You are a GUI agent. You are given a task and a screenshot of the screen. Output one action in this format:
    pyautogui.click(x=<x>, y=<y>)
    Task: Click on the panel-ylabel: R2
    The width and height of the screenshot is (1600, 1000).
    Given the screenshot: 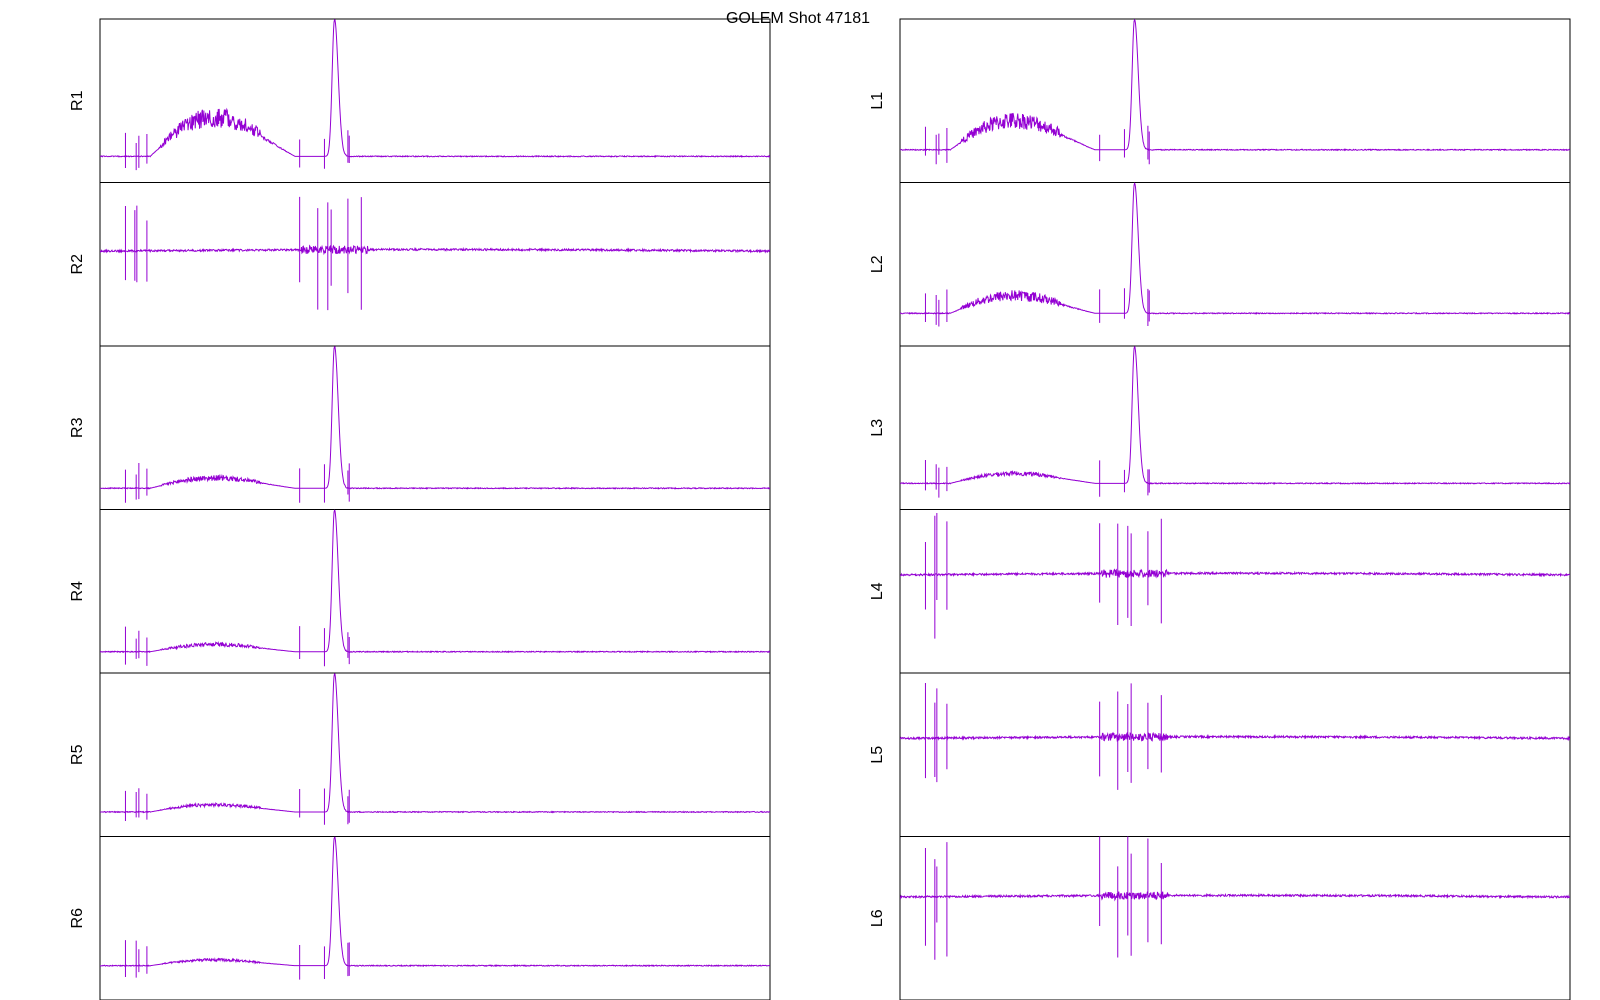 What is the action you would take?
    pyautogui.click(x=77, y=264)
    